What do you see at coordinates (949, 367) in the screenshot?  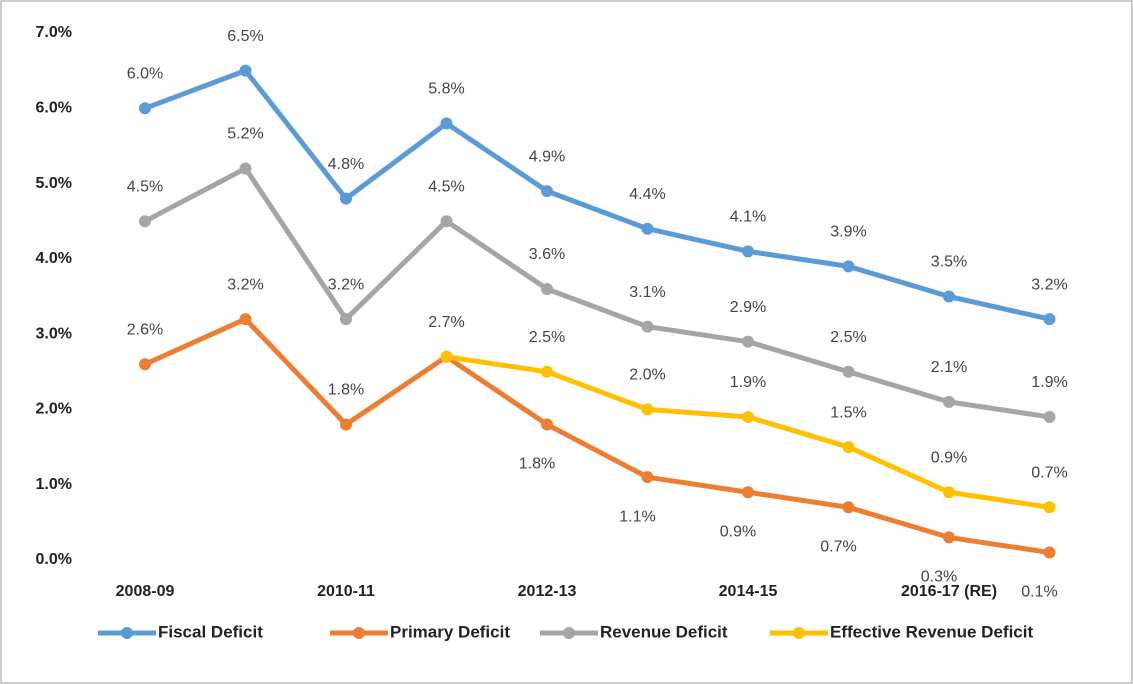 I see `data-label: 2.1%` at bounding box center [949, 367].